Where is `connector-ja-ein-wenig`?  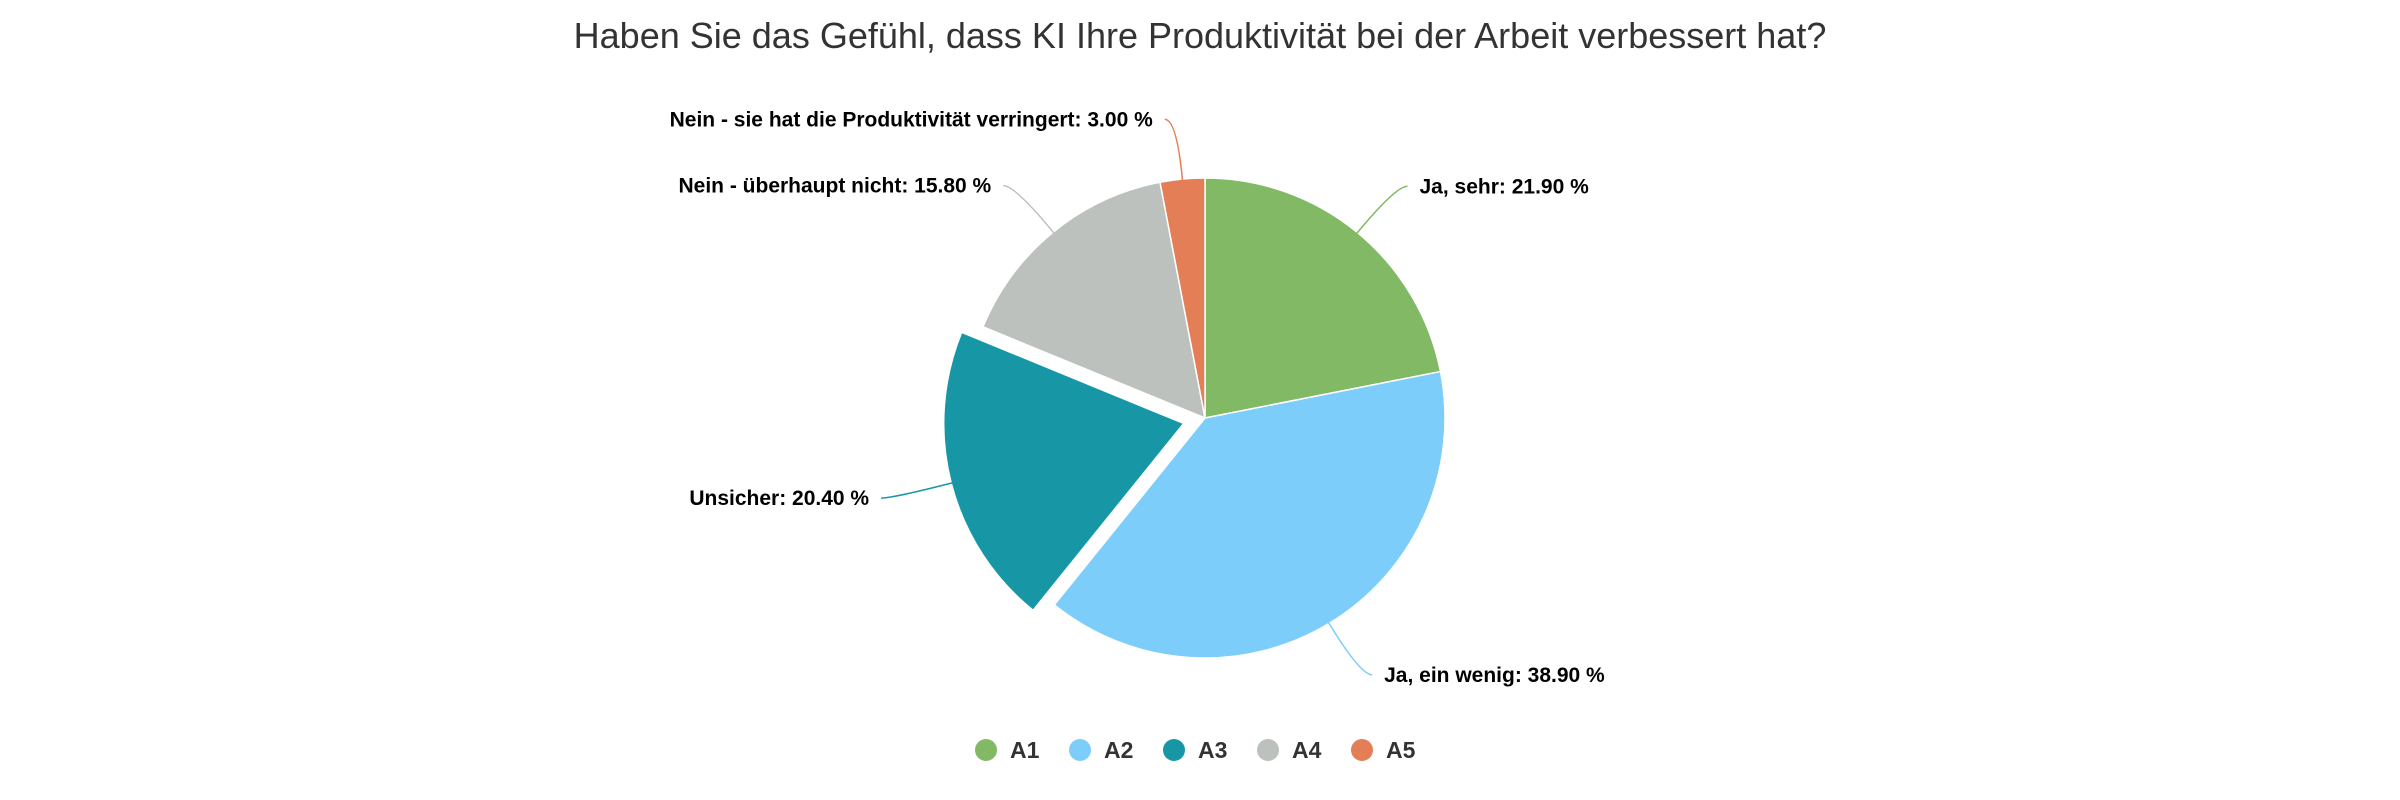 connector-ja-ein-wenig is located at coordinates (1350, 648).